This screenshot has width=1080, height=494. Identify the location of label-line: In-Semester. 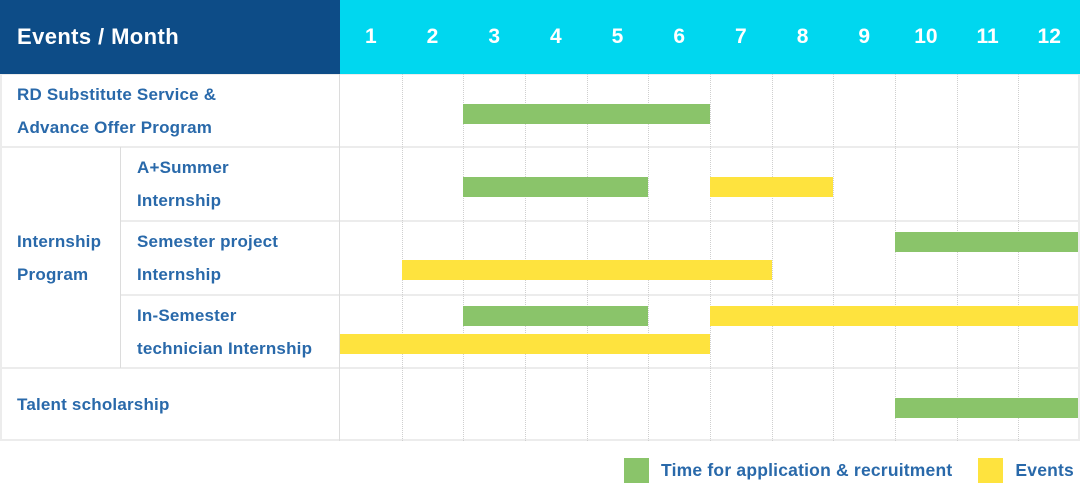
(187, 315).